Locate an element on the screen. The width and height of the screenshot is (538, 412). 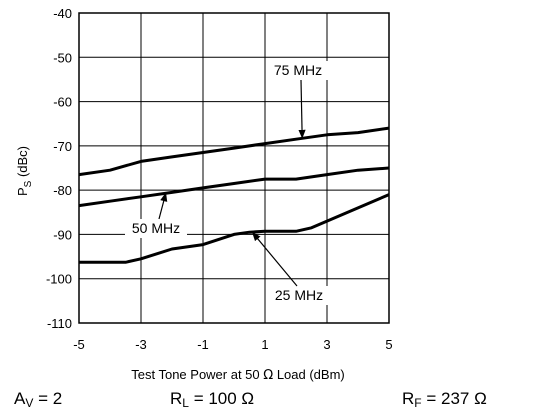
y-tick-label: -70 is located at coordinates (62, 146).